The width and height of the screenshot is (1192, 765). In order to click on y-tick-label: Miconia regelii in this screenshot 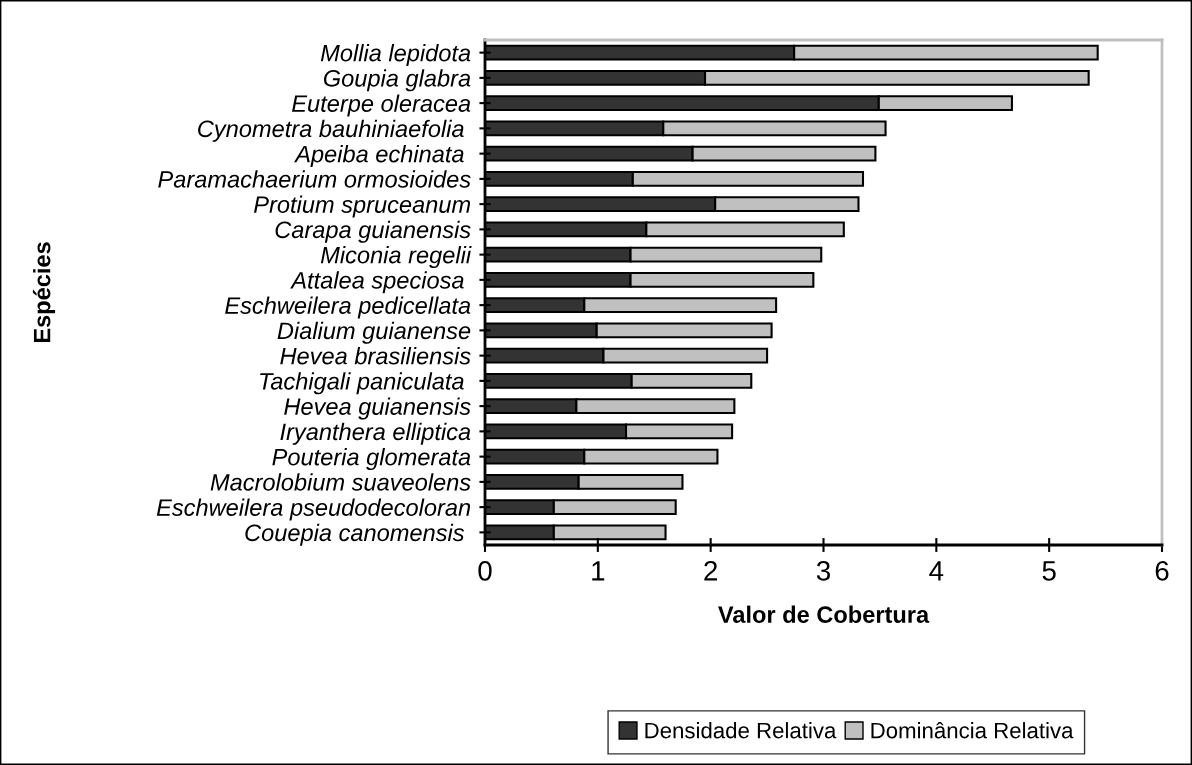, I will do `click(396, 257)`.